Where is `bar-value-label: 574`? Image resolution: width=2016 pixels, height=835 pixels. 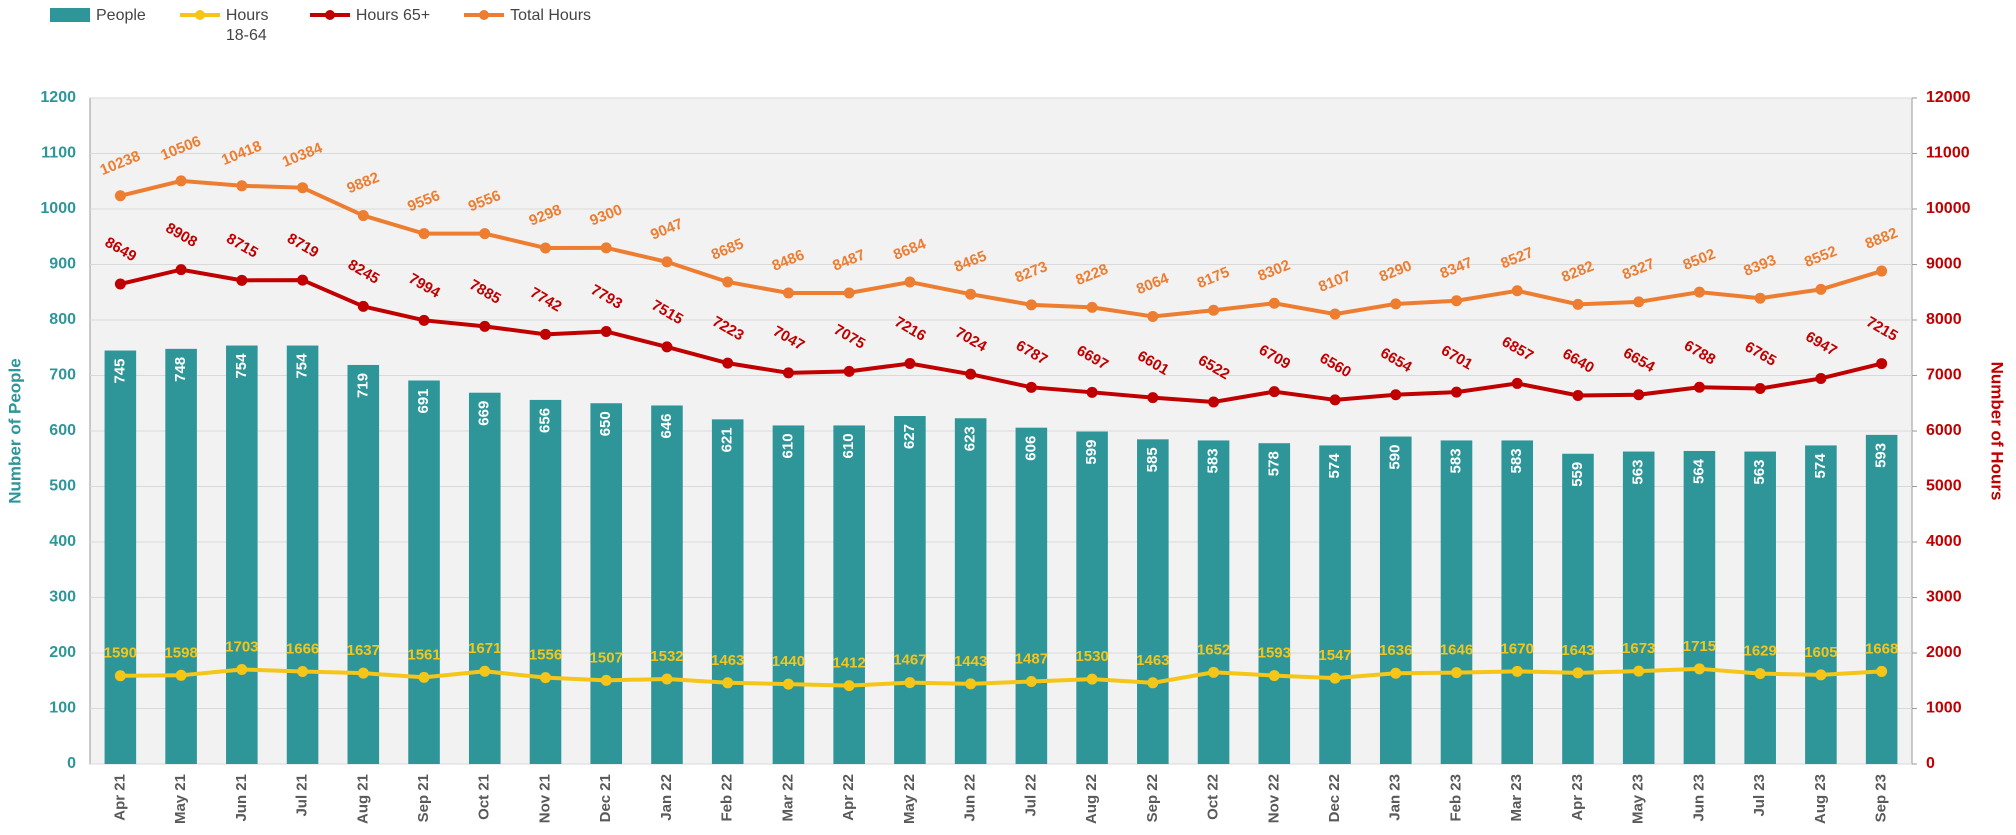 bar-value-label: 574 is located at coordinates (1334, 466).